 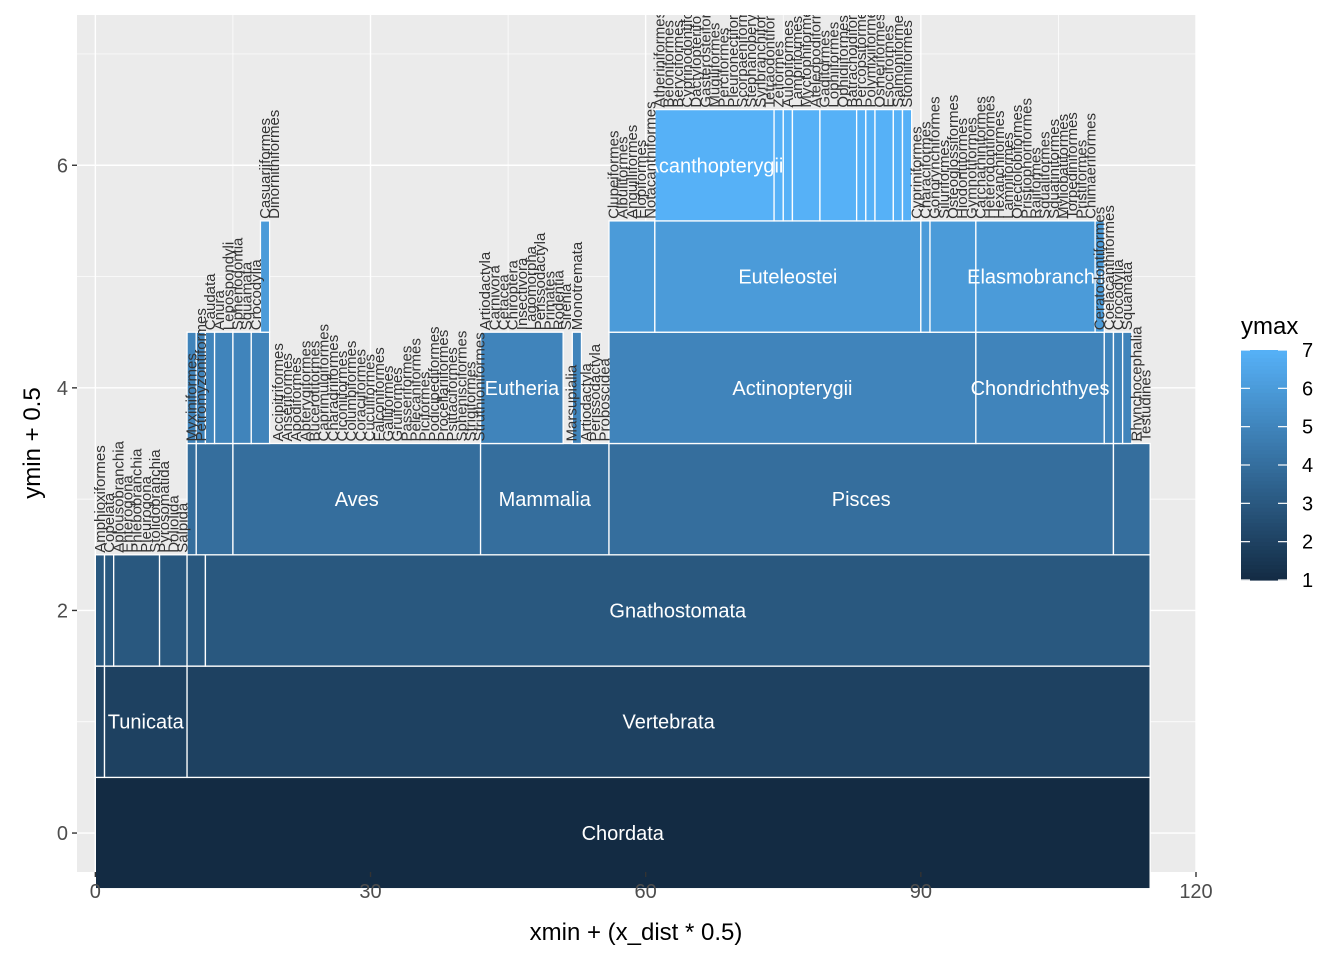 I want to click on legend-label: 1, so click(x=1307, y=581).